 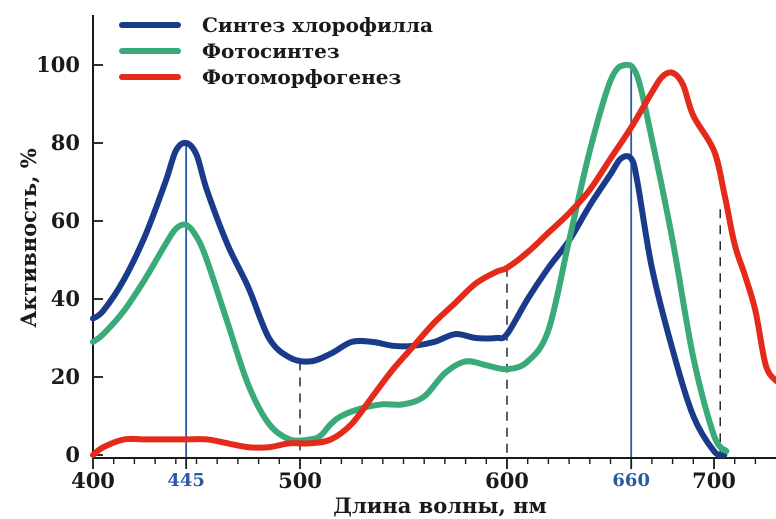 I want to click on x-tick-label: 445, so click(x=186, y=480).